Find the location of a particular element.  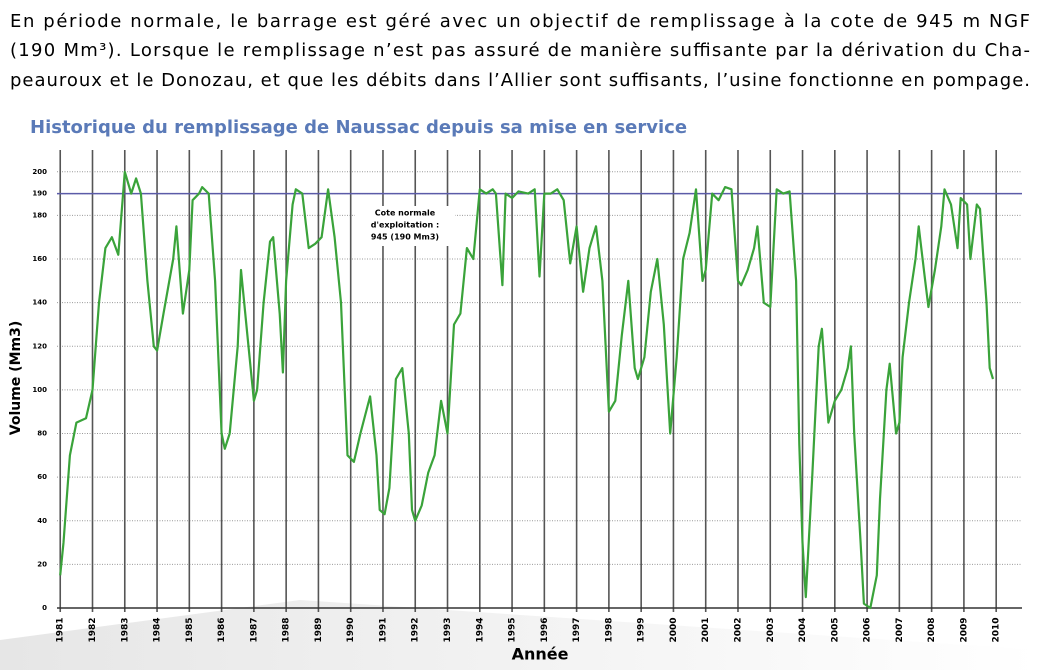

x-tick-label: 1995 is located at coordinates (513, 629).